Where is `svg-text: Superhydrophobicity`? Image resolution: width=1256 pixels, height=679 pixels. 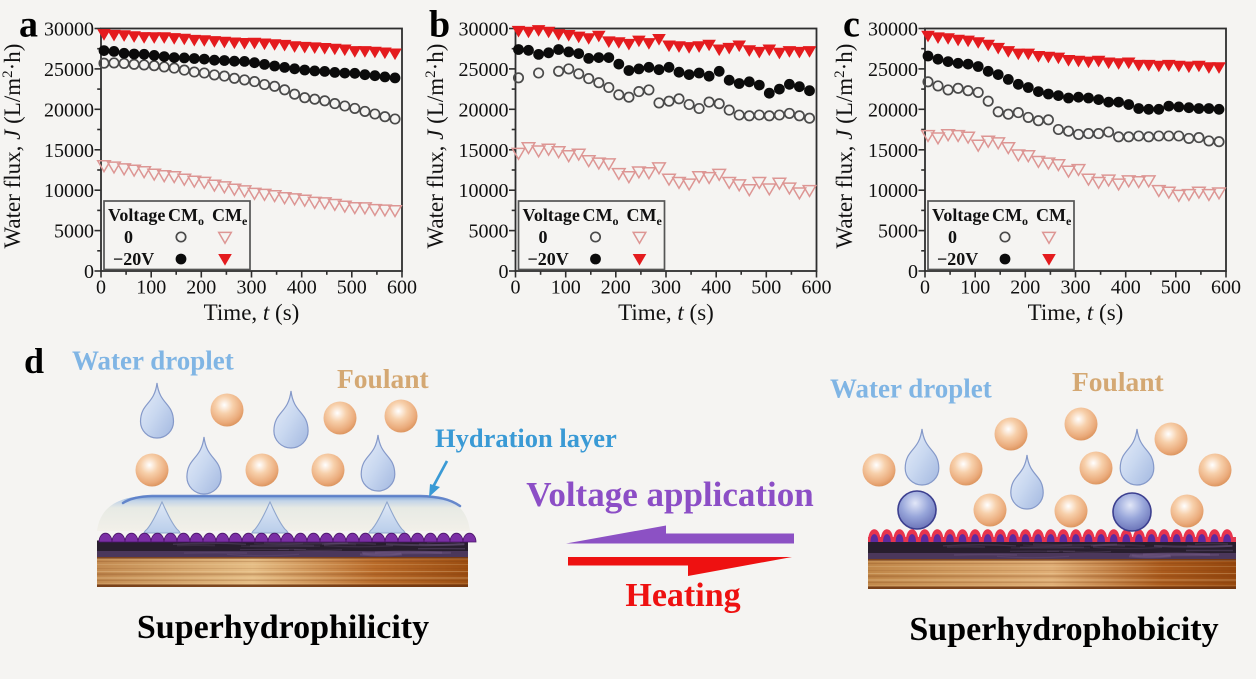 svg-text: Superhydrophobicity is located at coordinates (1063, 629).